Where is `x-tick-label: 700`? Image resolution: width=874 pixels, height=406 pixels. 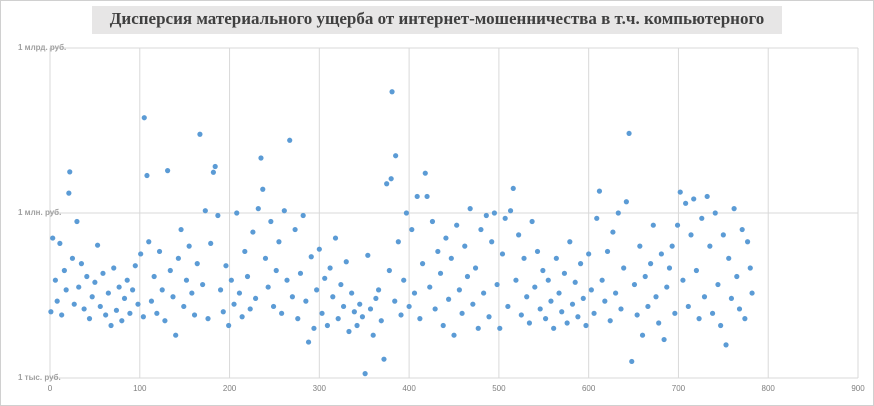 x-tick-label: 700 is located at coordinates (679, 388).